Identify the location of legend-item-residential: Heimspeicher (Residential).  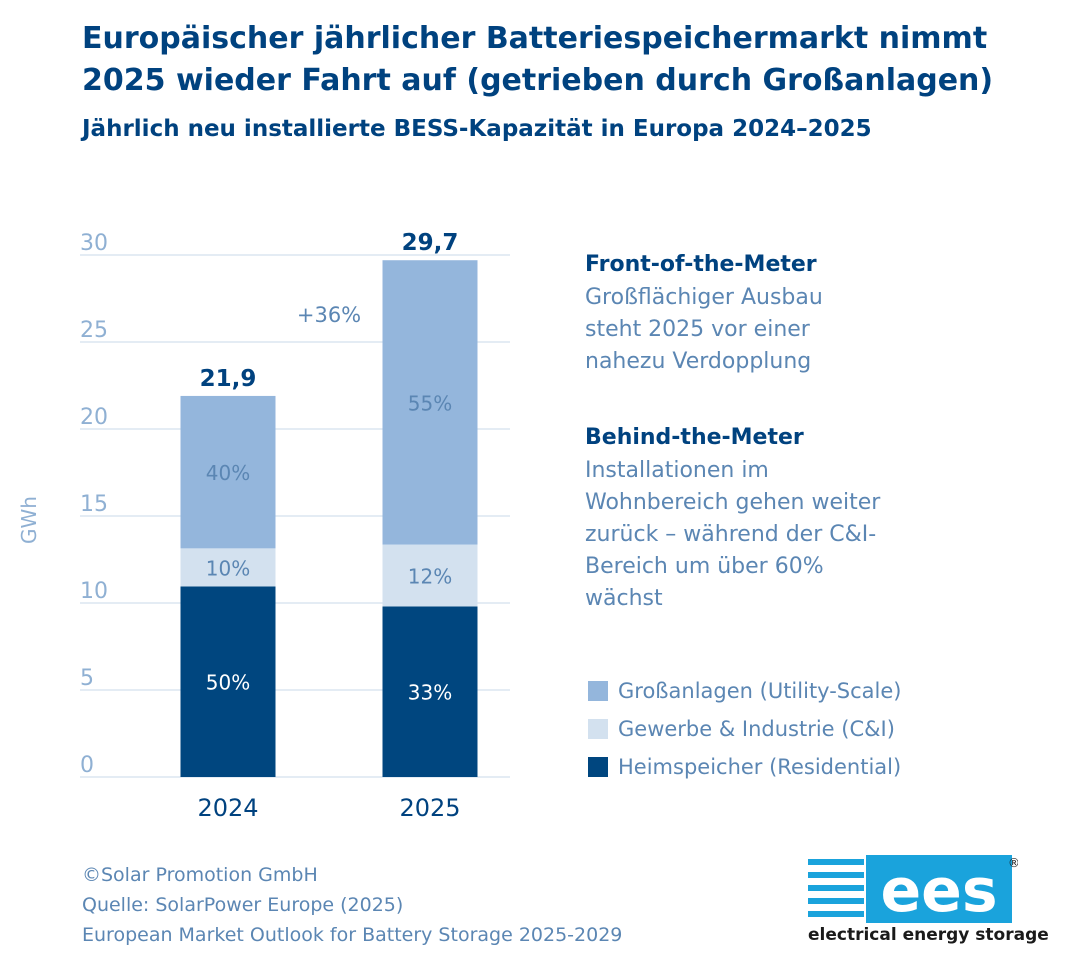
(744, 767).